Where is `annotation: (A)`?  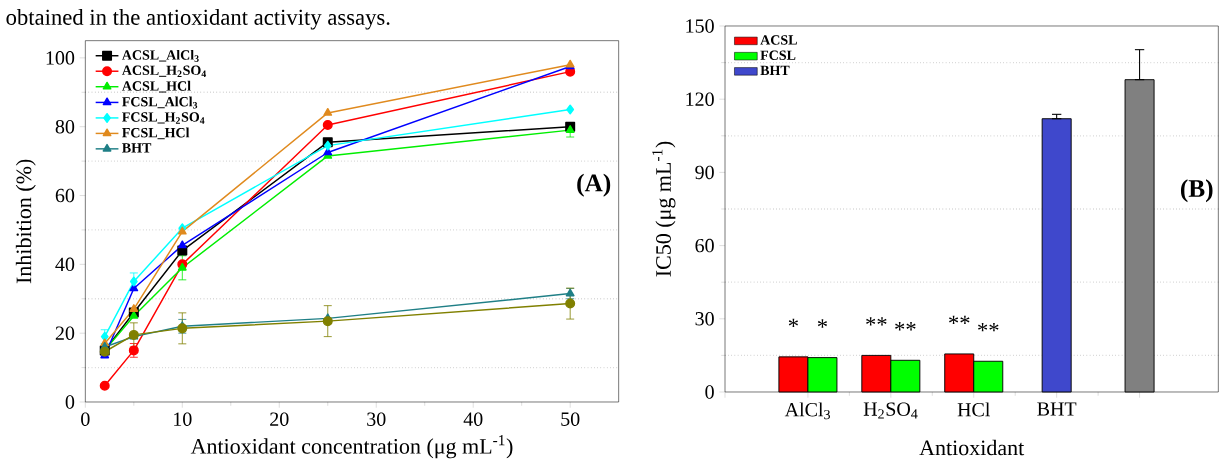 annotation: (A) is located at coordinates (594, 185).